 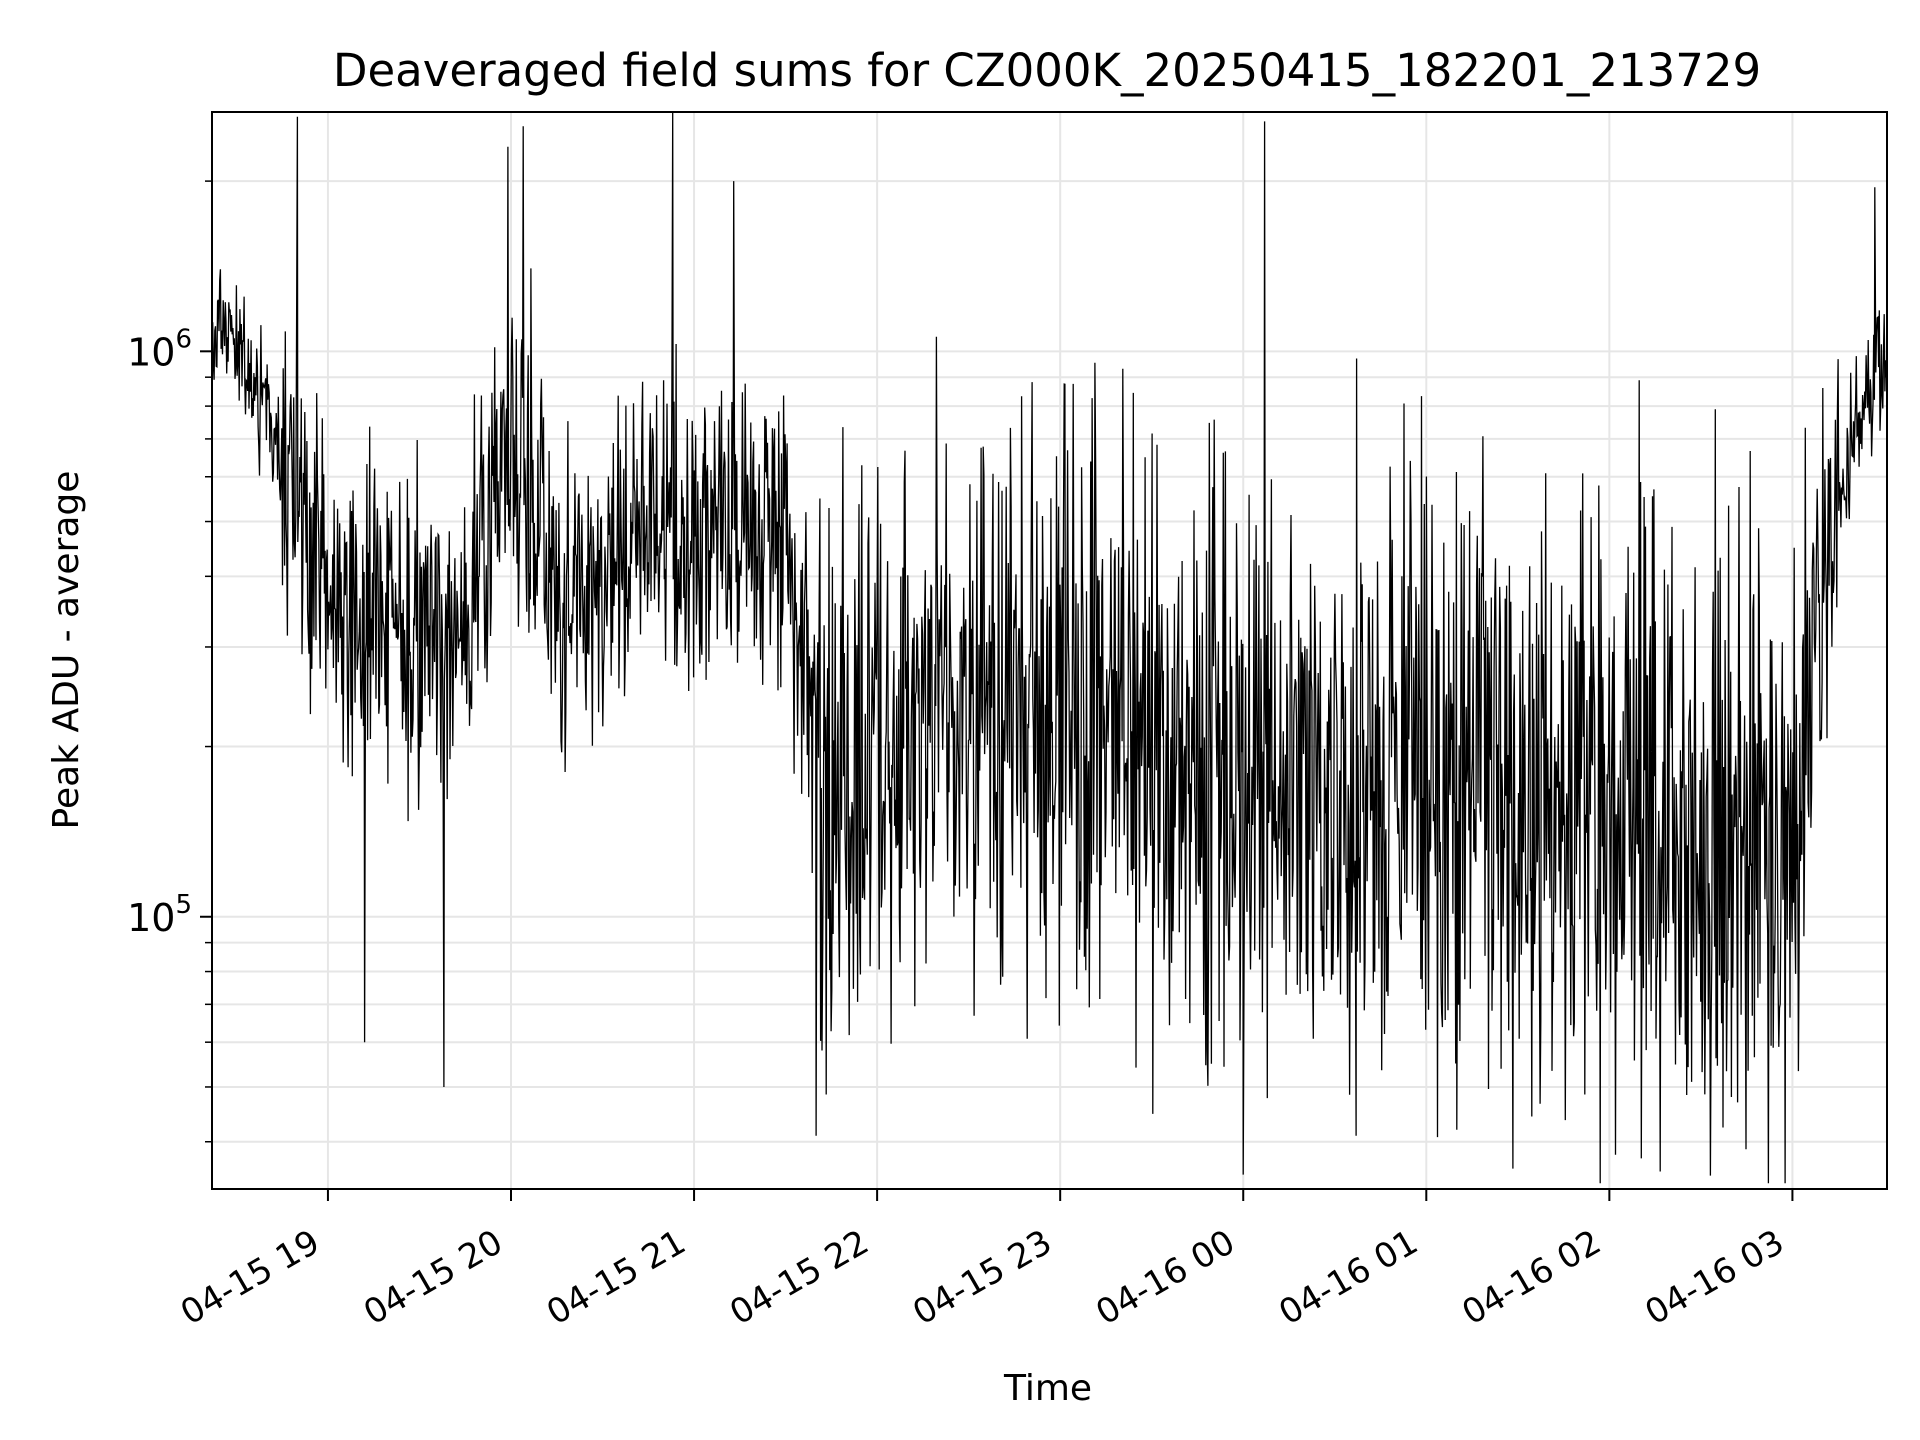 What do you see at coordinates (1047, 1388) in the screenshot?
I see `x-axis-label: Time` at bounding box center [1047, 1388].